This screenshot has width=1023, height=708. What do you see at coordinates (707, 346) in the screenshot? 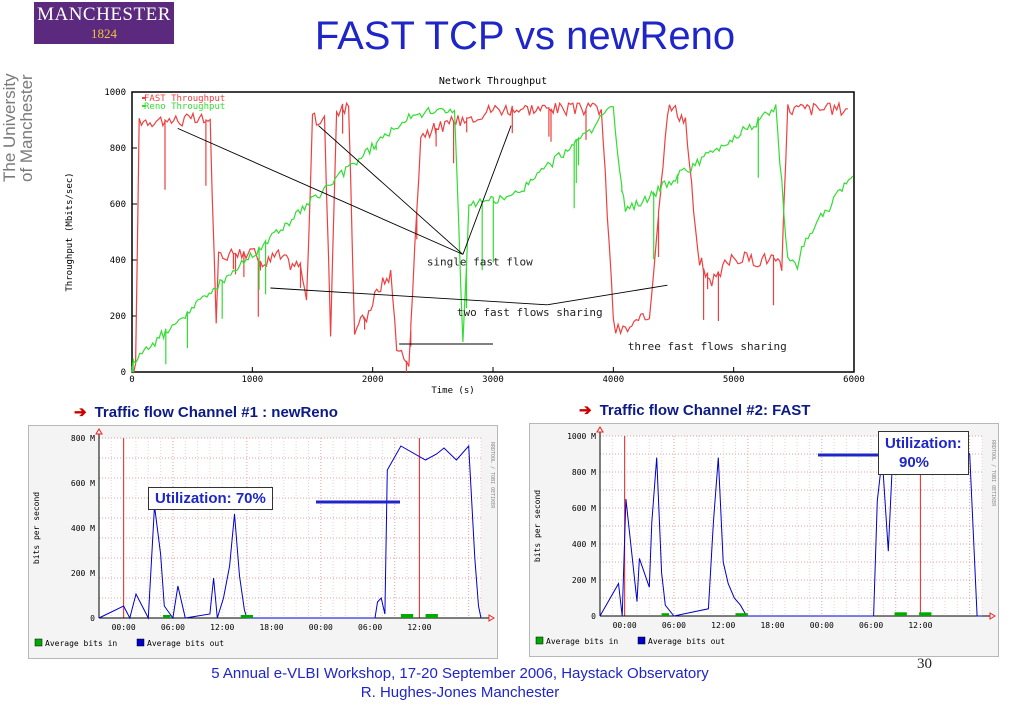
I see `annotation-three: three fast flows sharing` at bounding box center [707, 346].